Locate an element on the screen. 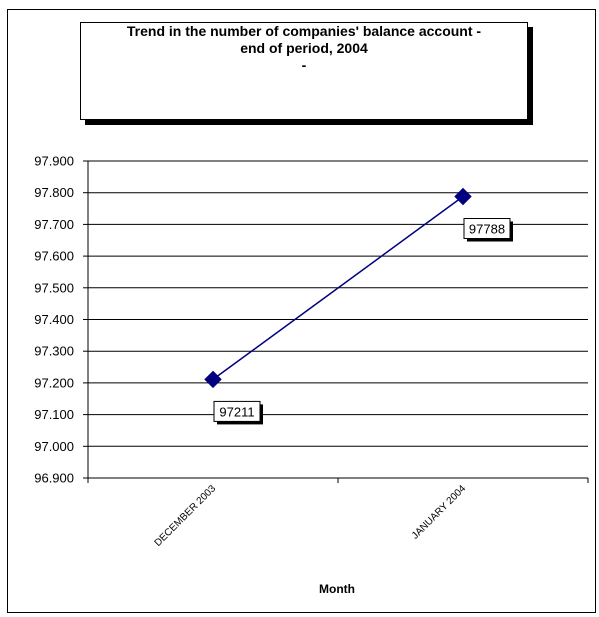 The image size is (599, 617). data-label: 97788 is located at coordinates (487, 229).